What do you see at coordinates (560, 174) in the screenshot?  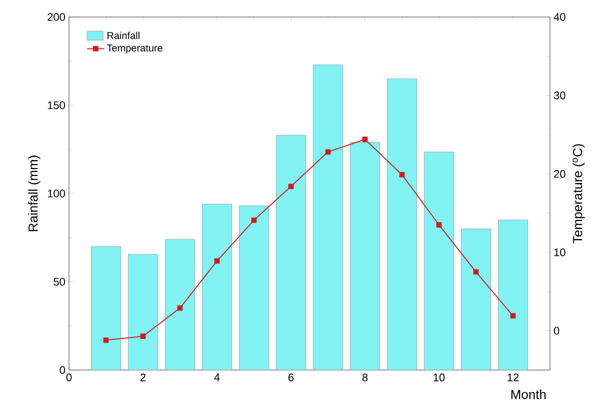 I see `y2-tick-label: 20` at bounding box center [560, 174].